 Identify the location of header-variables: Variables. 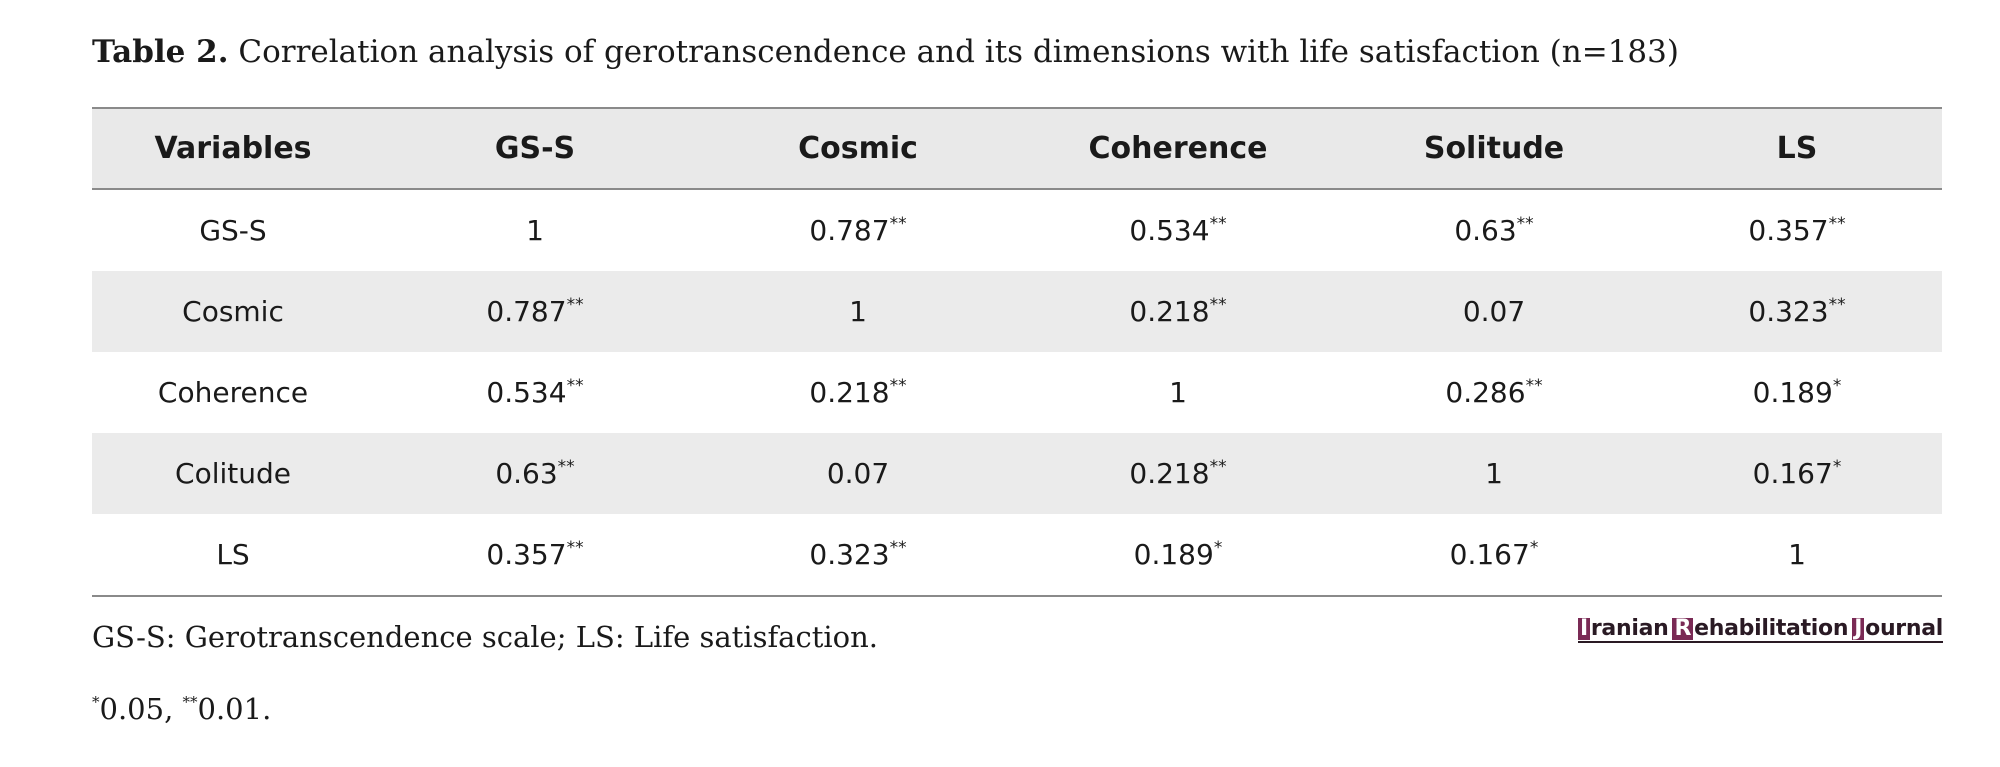
(233, 148).